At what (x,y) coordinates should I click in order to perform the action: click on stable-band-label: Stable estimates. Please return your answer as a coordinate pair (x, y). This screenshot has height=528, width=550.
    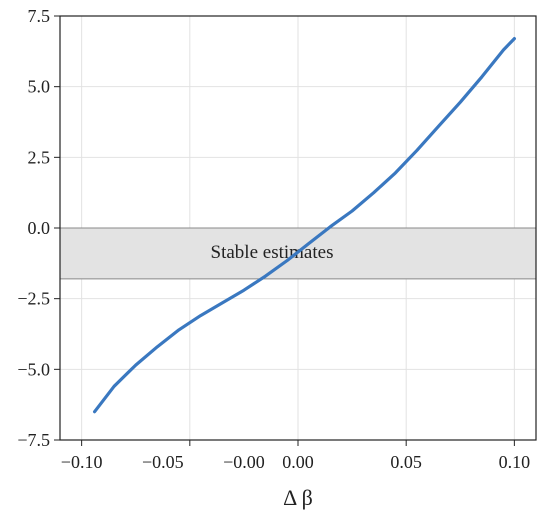
    Looking at the image, I should click on (272, 252).